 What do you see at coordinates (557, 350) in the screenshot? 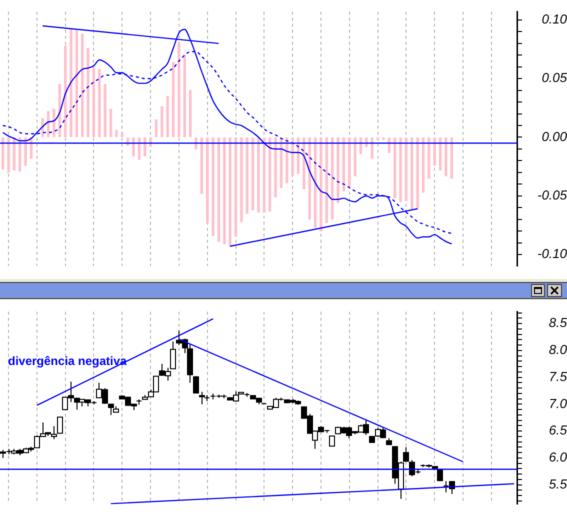
I see `y-tick-label: 8.0` at bounding box center [557, 350].